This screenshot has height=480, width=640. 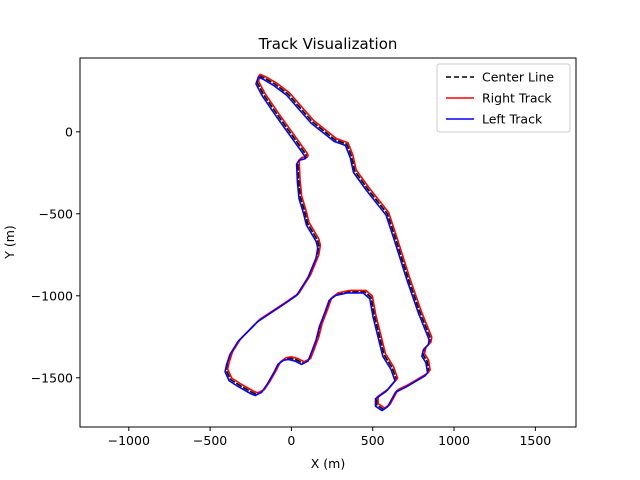 I want to click on x-tick-label: 500, so click(x=373, y=440).